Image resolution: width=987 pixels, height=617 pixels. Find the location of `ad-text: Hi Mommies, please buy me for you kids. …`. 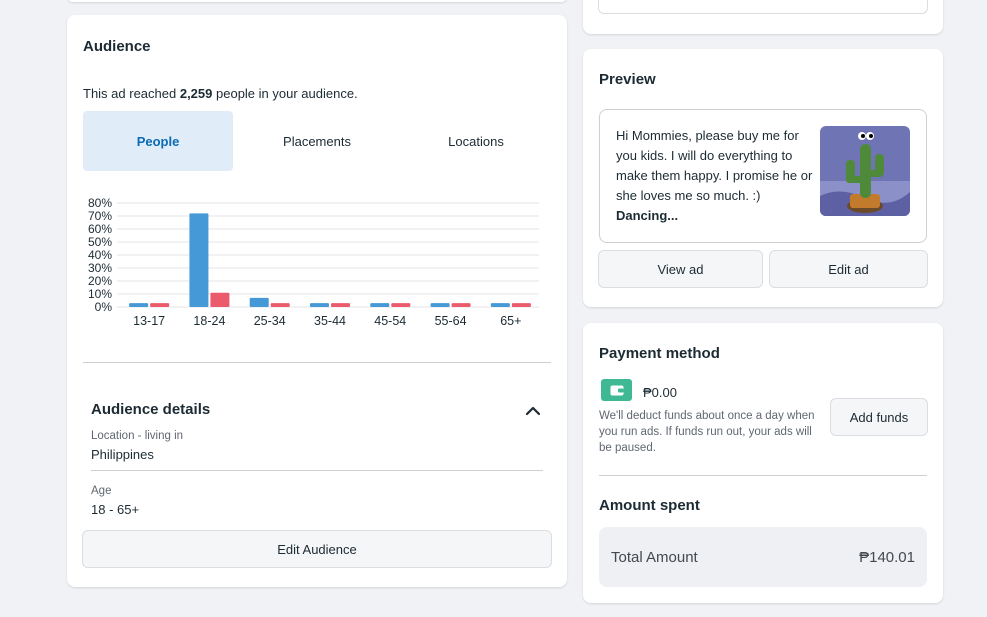

ad-text: Hi Mommies, please buy me for you kids. … is located at coordinates (714, 165).